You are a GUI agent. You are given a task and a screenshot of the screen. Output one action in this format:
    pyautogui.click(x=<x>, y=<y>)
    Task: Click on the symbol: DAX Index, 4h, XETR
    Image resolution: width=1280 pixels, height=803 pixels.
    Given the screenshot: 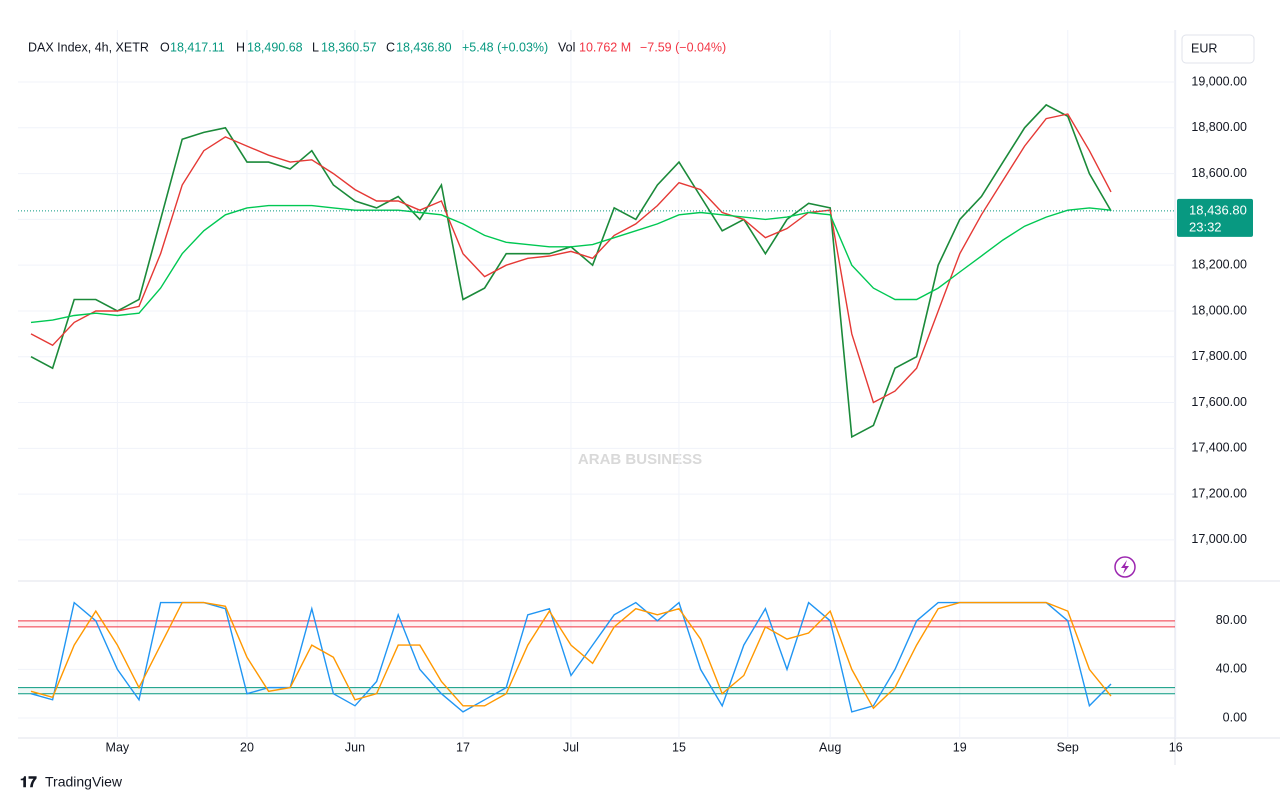 What is the action you would take?
    pyautogui.click(x=88, y=47)
    